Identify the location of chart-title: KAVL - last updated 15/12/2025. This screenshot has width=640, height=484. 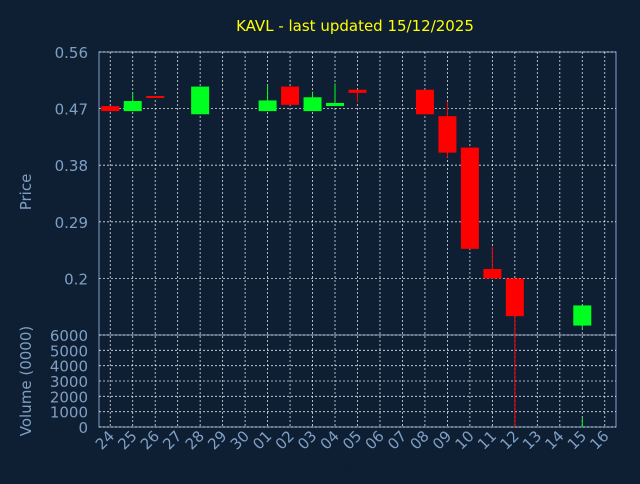
(355, 26).